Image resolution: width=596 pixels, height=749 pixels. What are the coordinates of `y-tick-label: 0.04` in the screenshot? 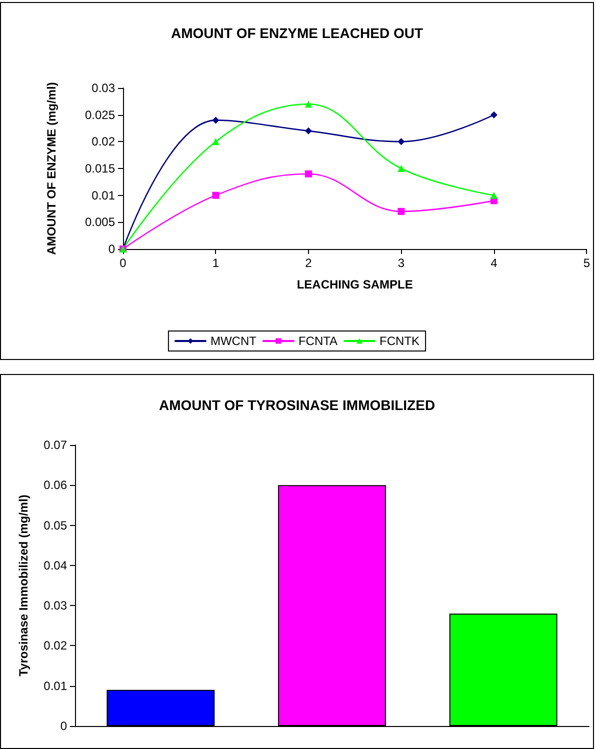 It's located at (56, 565).